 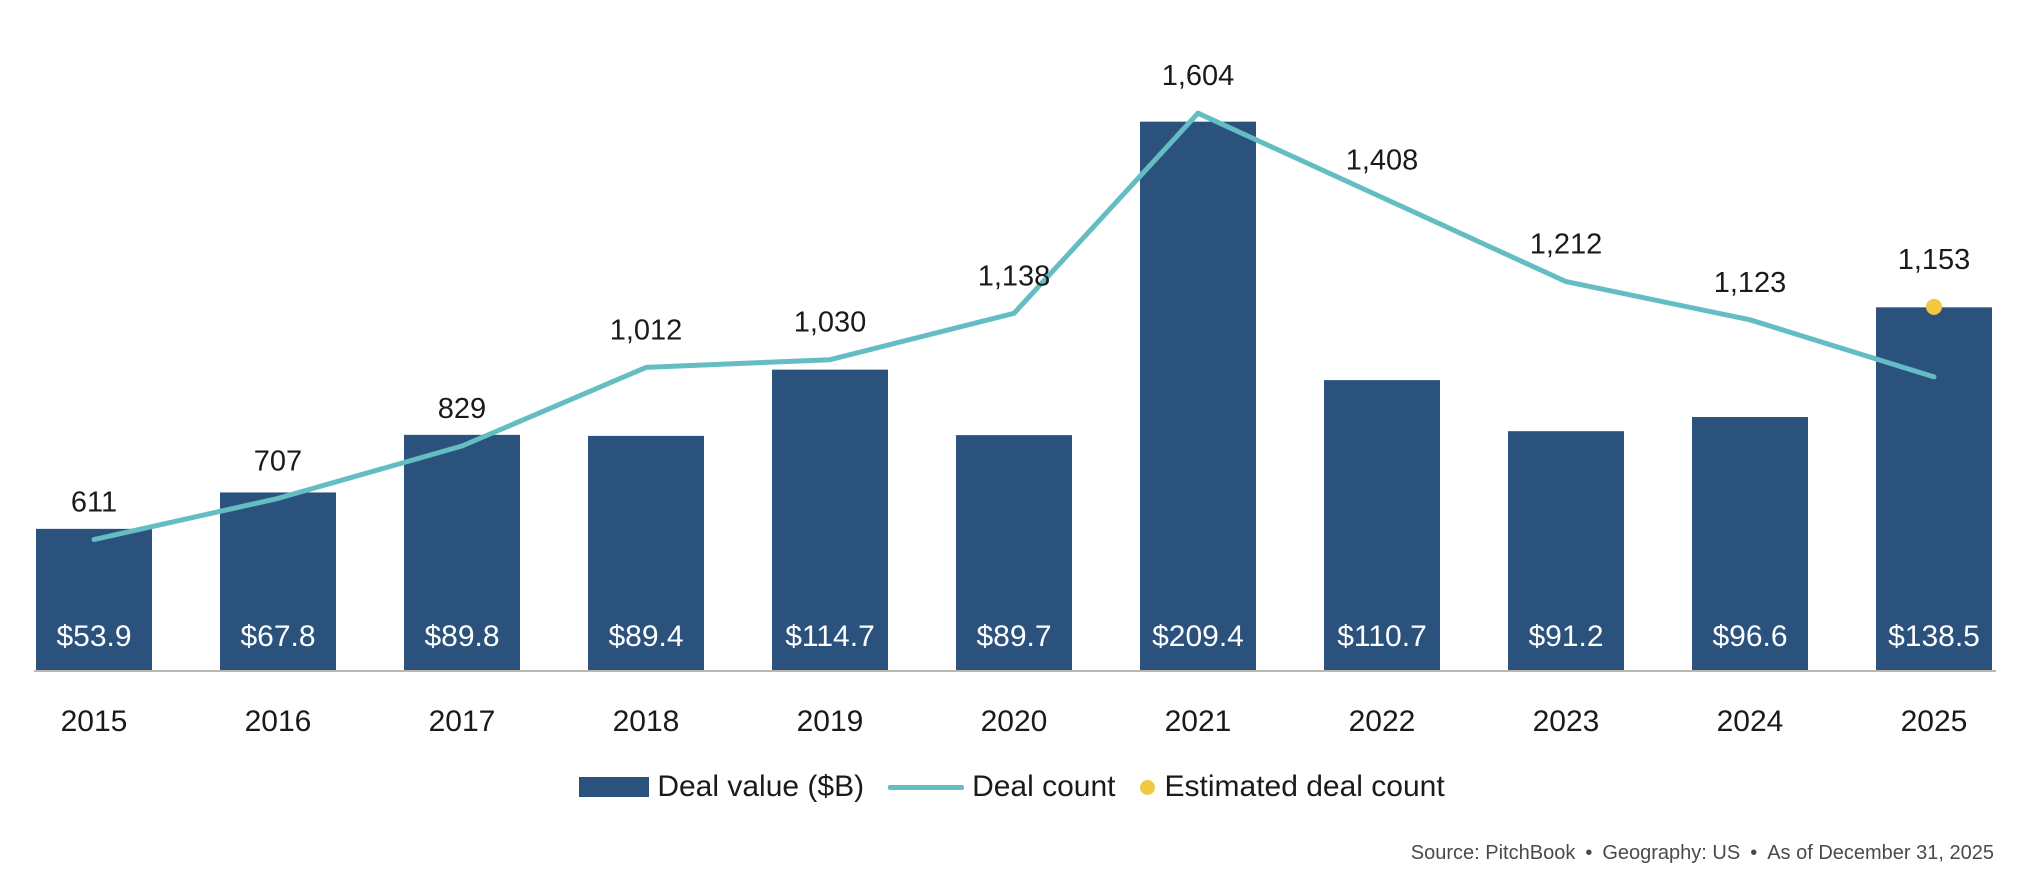 What do you see at coordinates (830, 323) in the screenshot?
I see `deal-count-label: 1,030` at bounding box center [830, 323].